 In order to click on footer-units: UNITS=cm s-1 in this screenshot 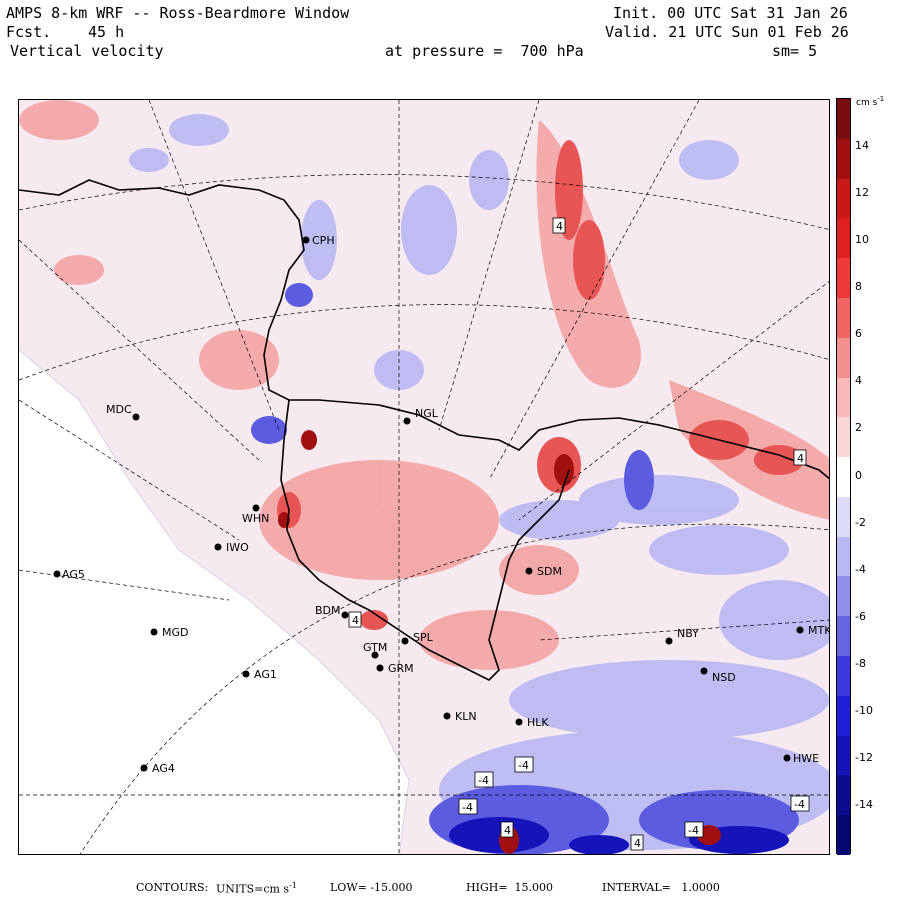, I will do `click(256, 888)`.